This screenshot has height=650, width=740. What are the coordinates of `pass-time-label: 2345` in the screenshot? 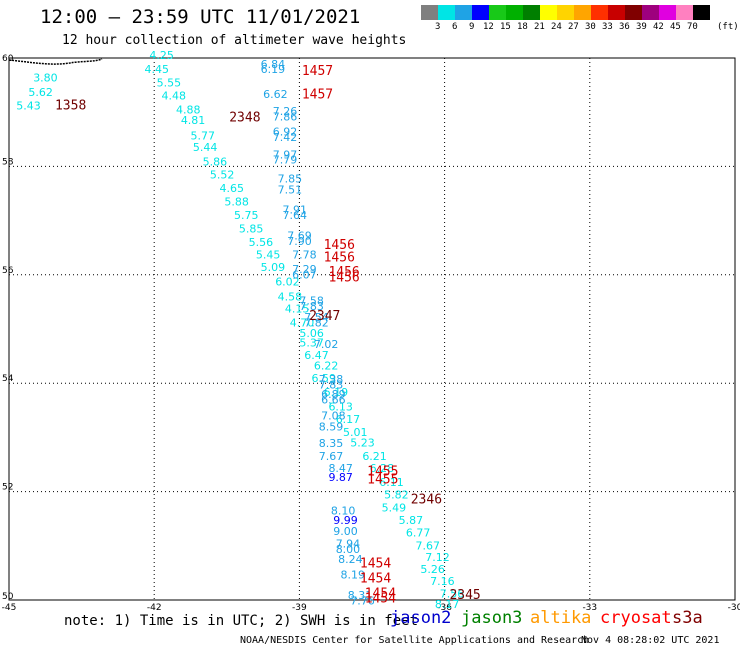 It's located at (464, 595).